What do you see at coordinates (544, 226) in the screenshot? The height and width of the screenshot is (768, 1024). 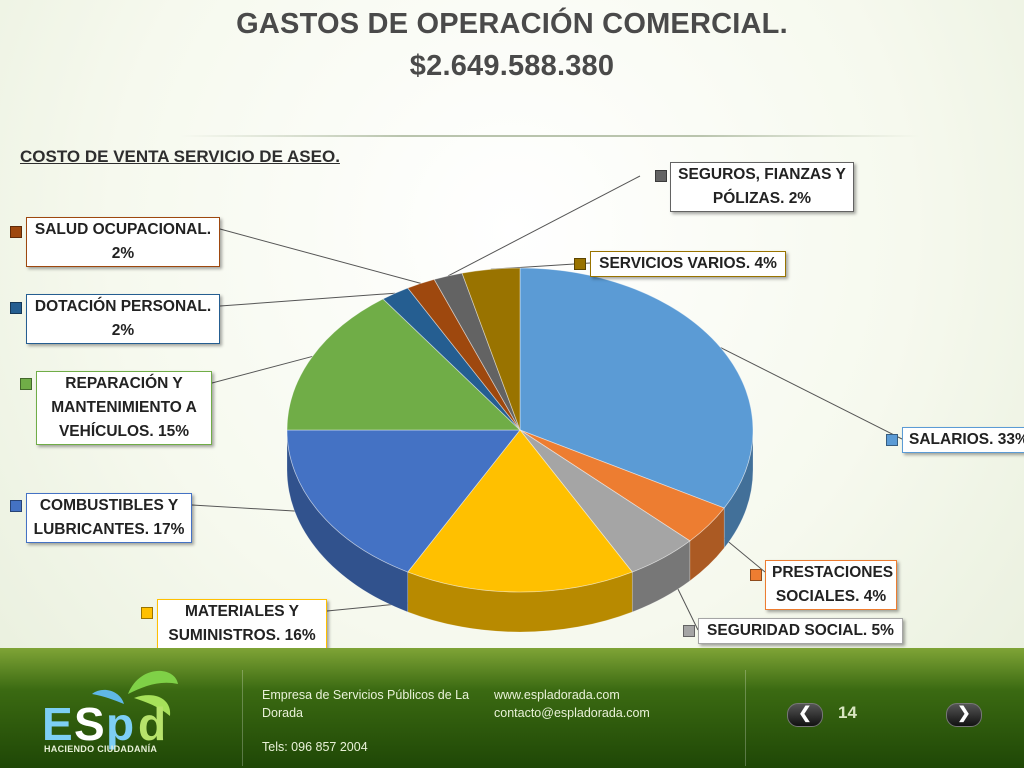 I see `leader-line-seguros` at bounding box center [544, 226].